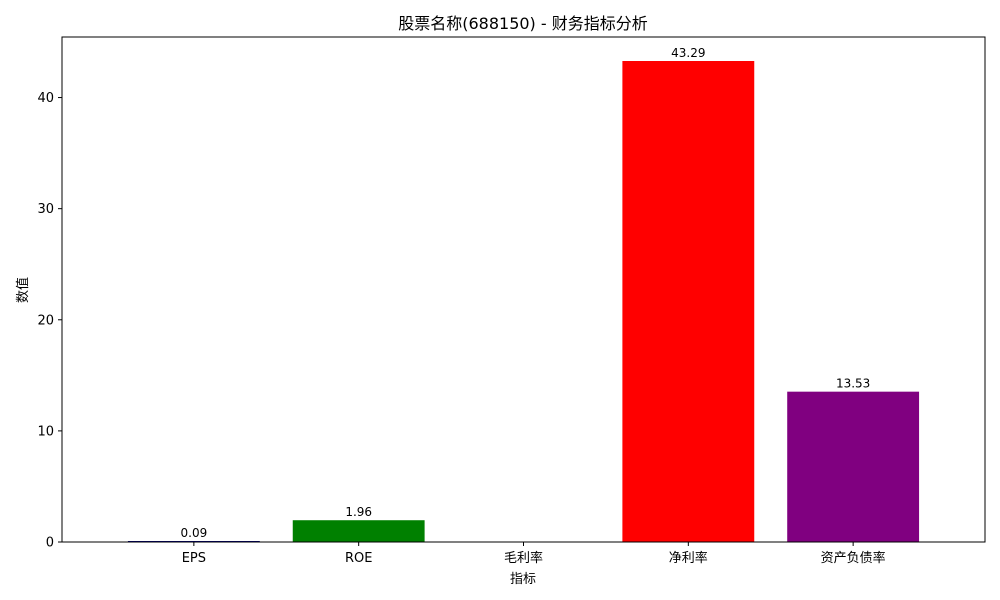  I want to click on x-tick-label-4: 资产负债率, so click(853, 558).